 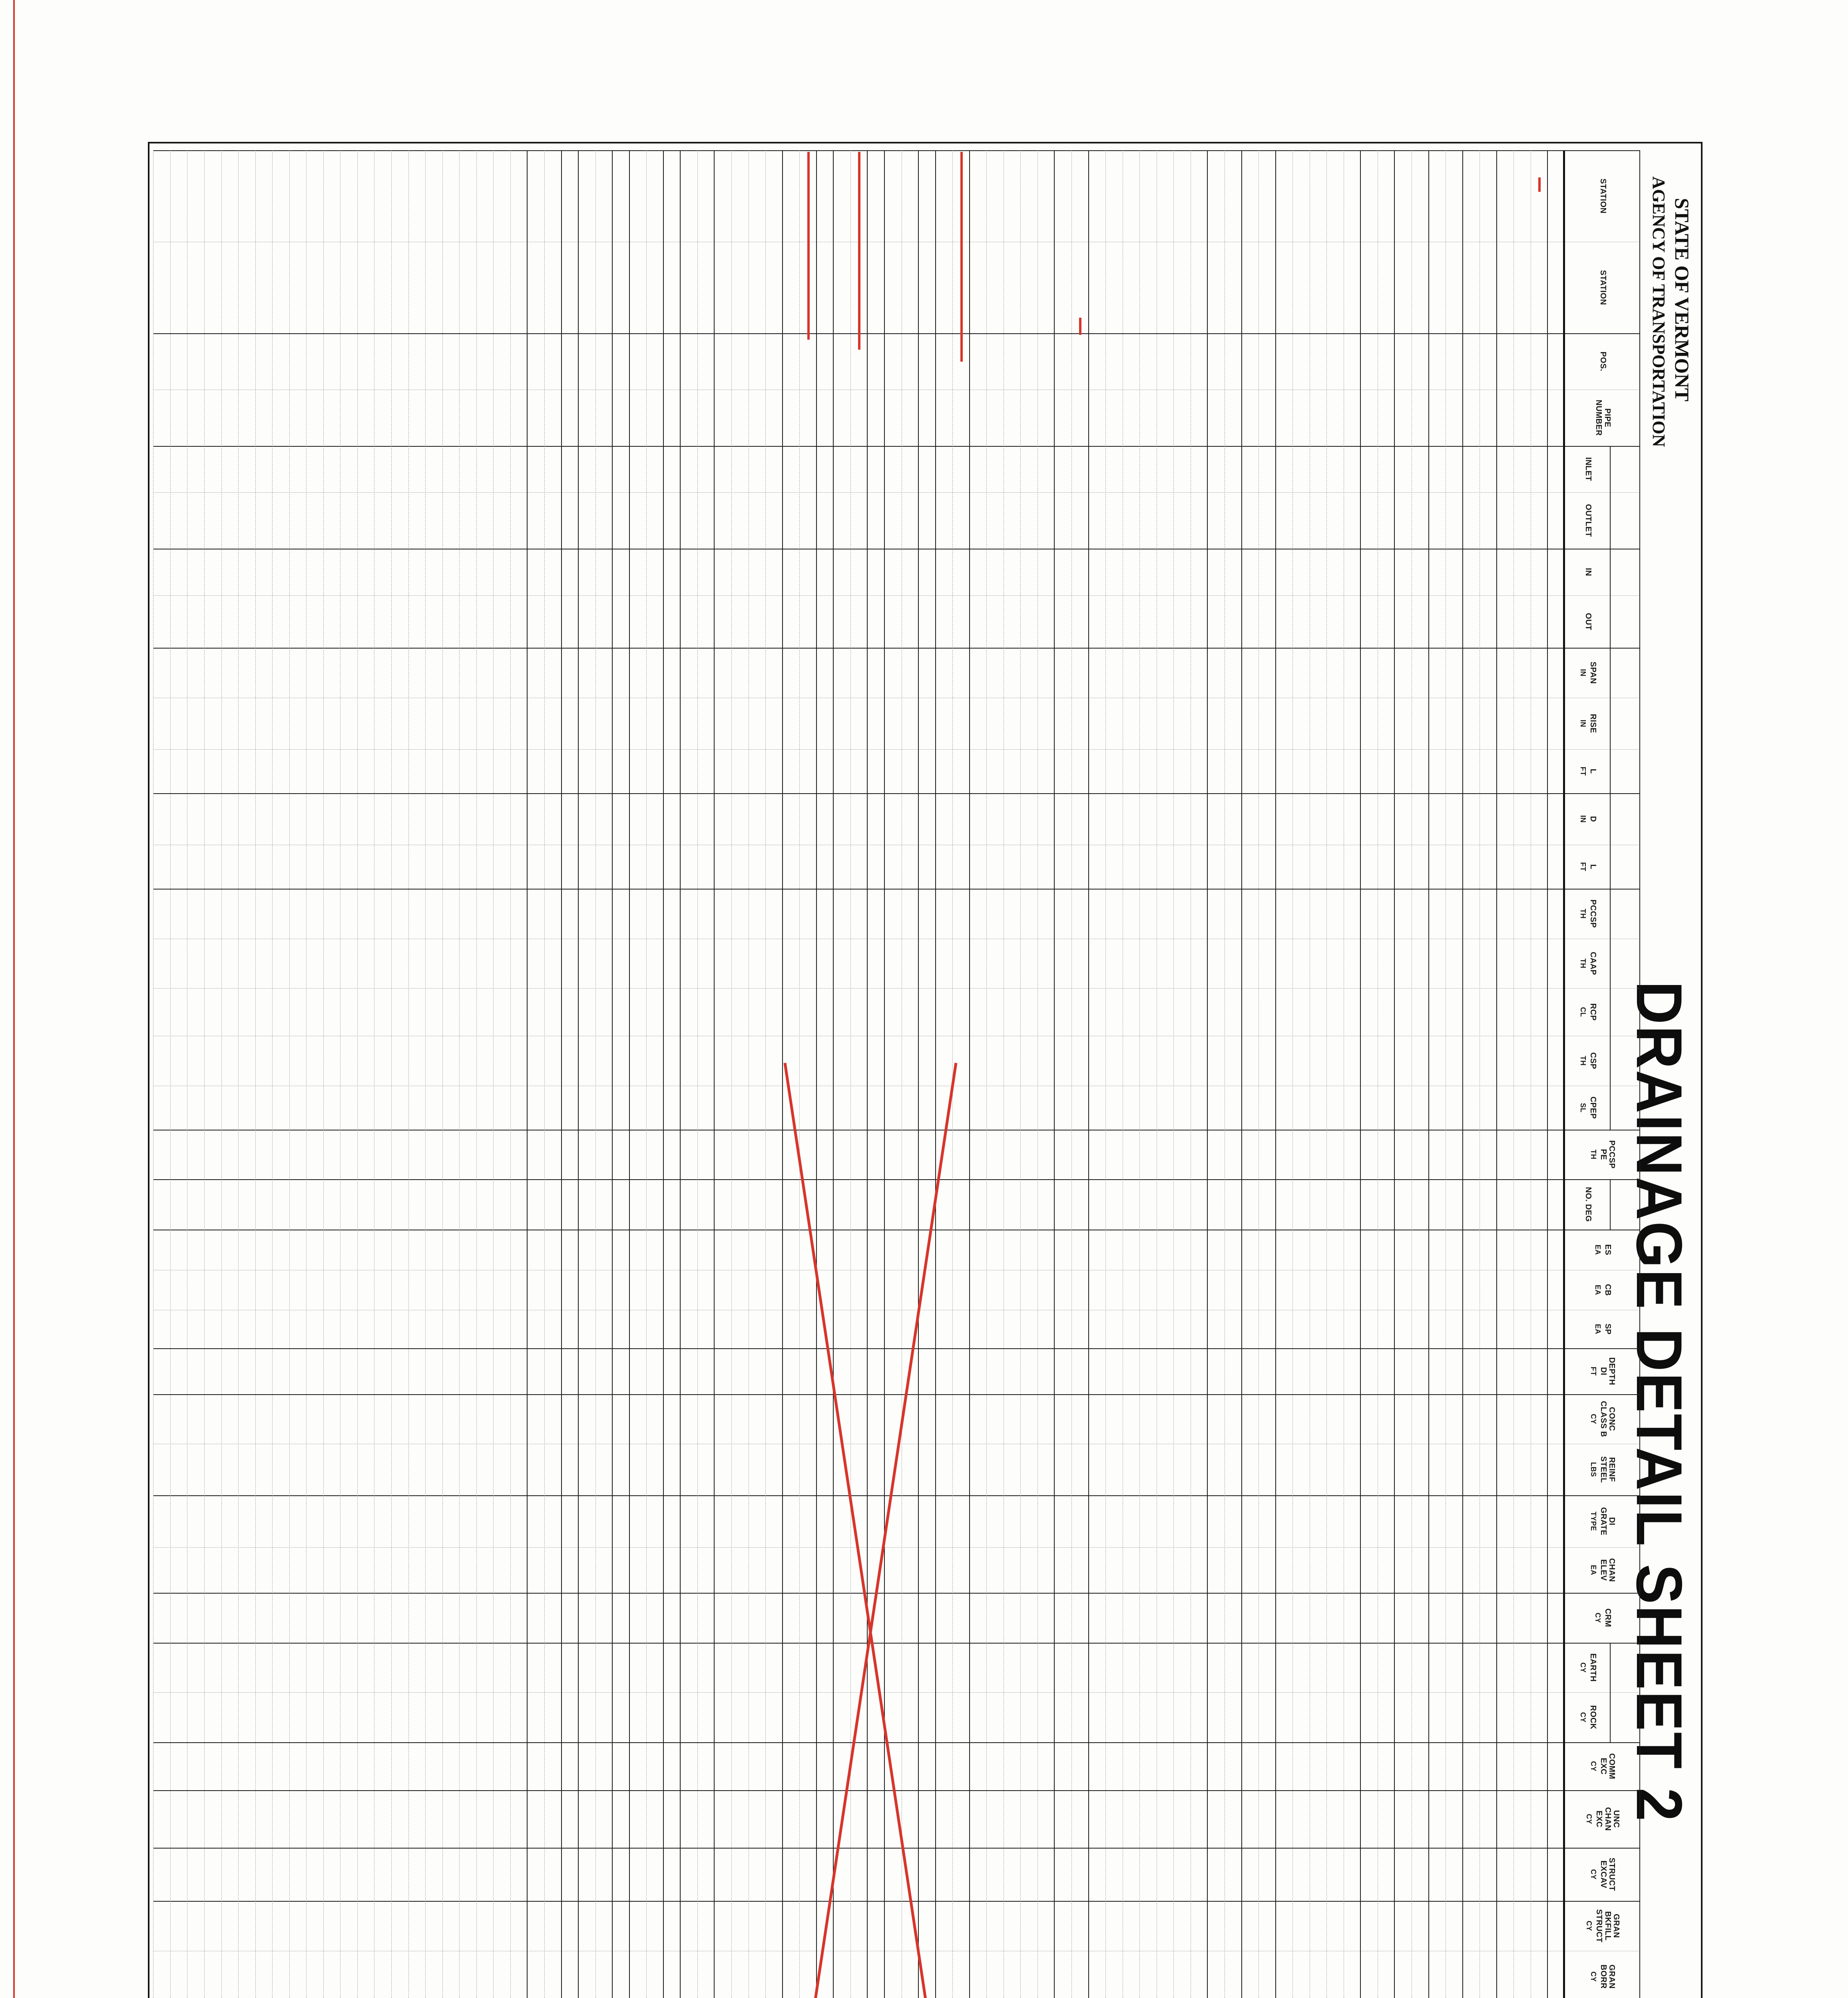 I want to click on column-header-cb: CB EA, so click(x=1602, y=1290).